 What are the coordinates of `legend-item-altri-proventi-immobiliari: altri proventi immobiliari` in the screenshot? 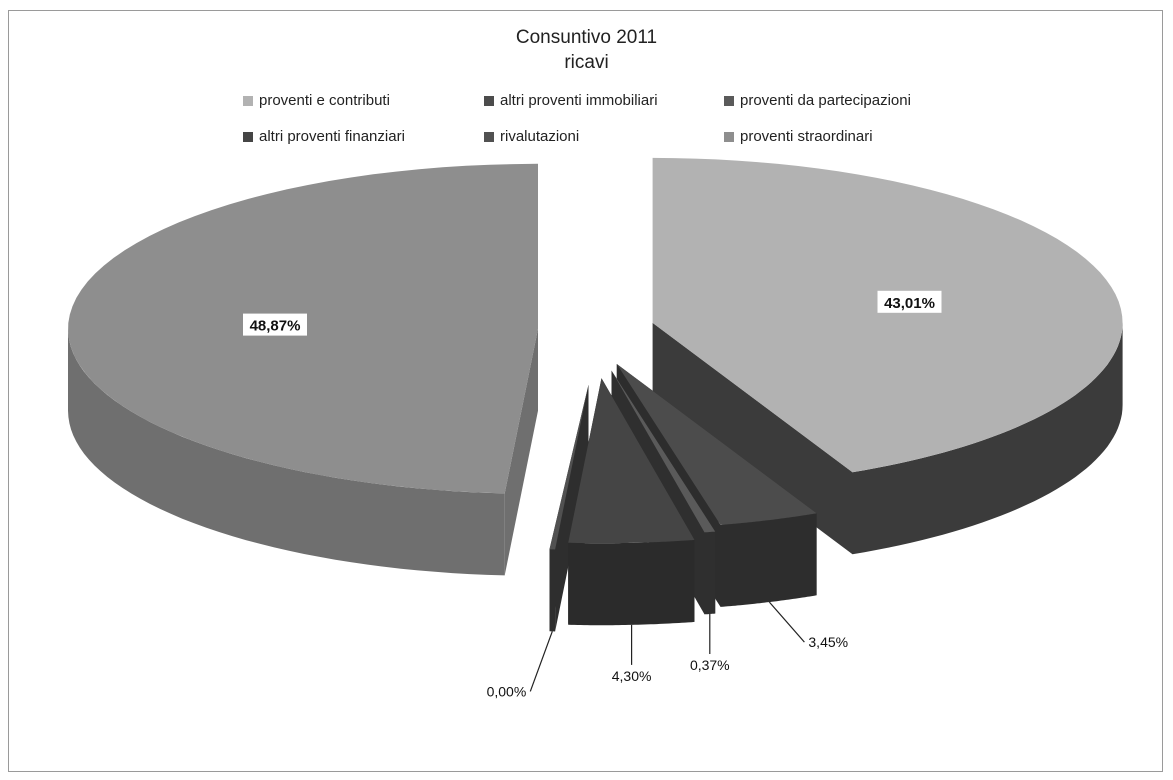 It's located at (571, 100).